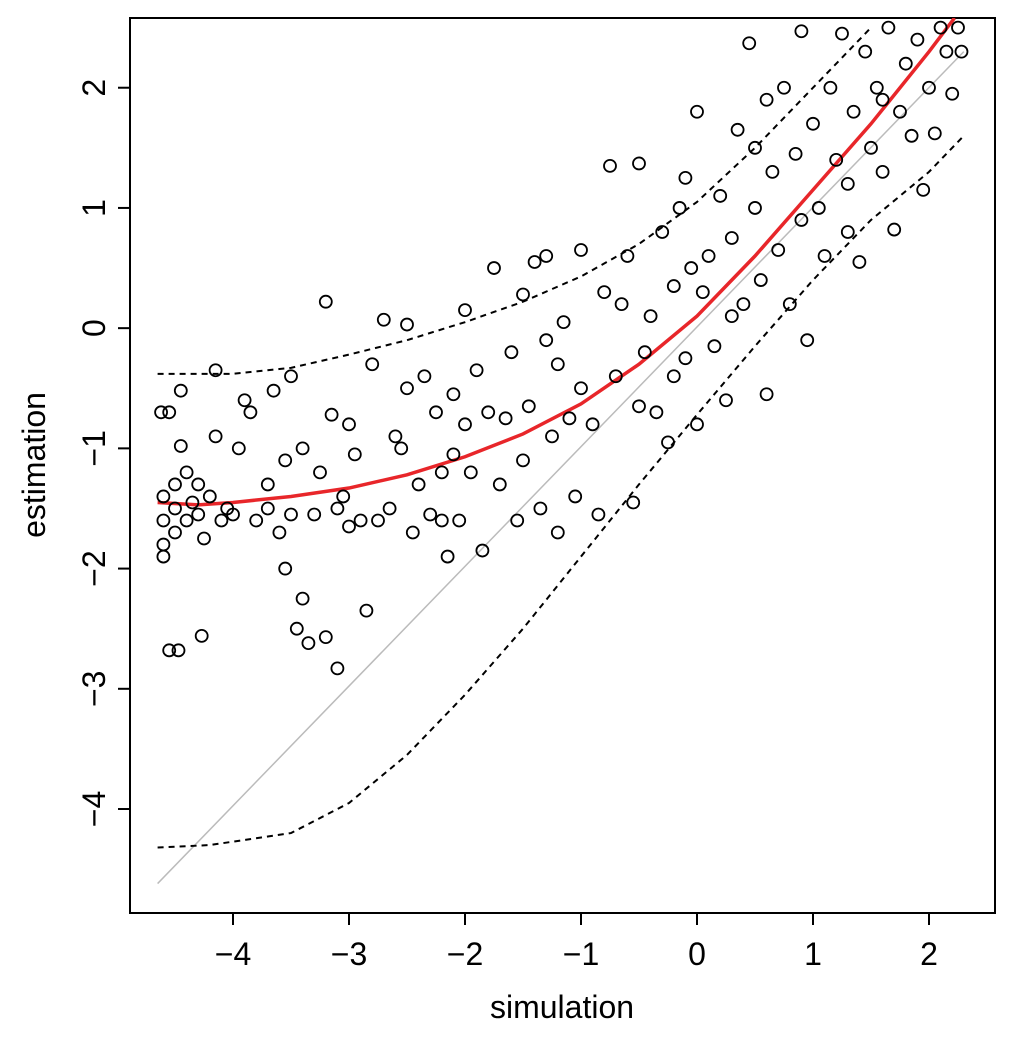 This screenshot has height=1037, width=1015. What do you see at coordinates (94, 689) in the screenshot?
I see `y-tick-label: −3` at bounding box center [94, 689].